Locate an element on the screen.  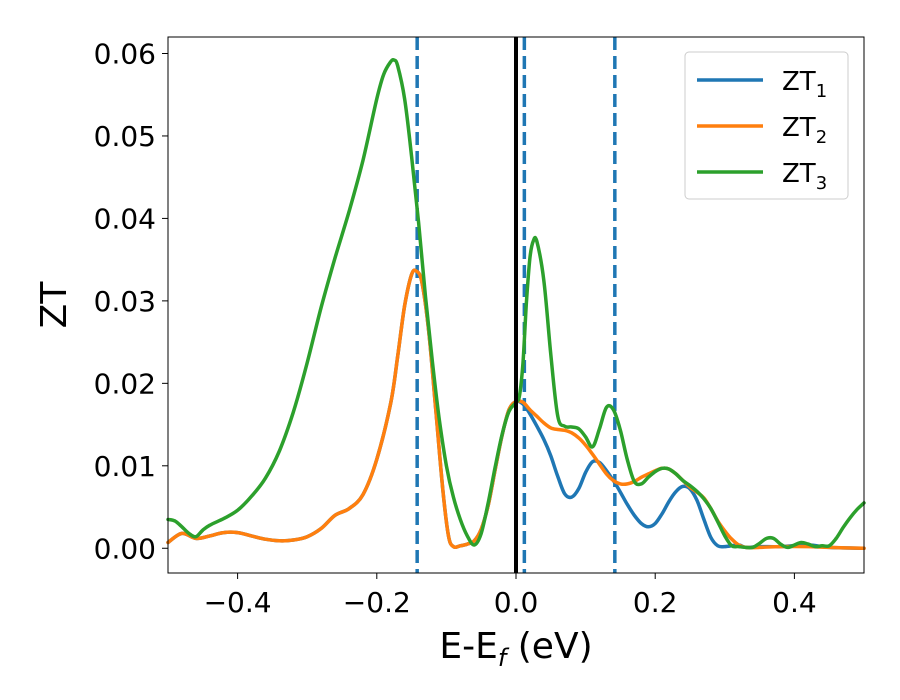
y-tick-label: 0.06 is located at coordinates (125, 53).